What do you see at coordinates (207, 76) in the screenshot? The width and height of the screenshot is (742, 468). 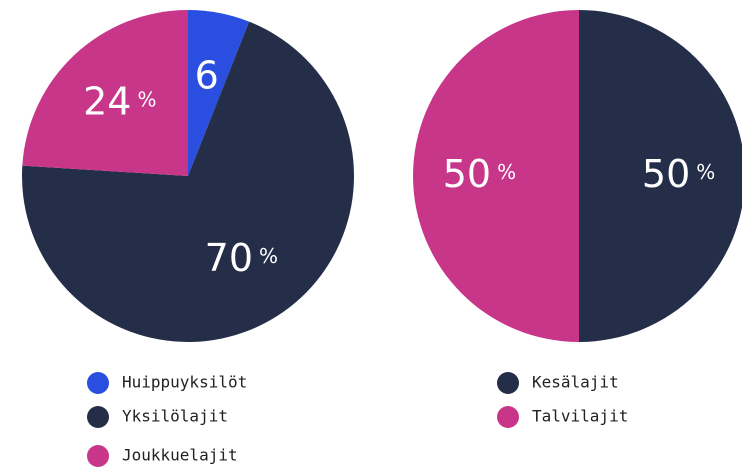 I see `value-label: 6` at bounding box center [207, 76].